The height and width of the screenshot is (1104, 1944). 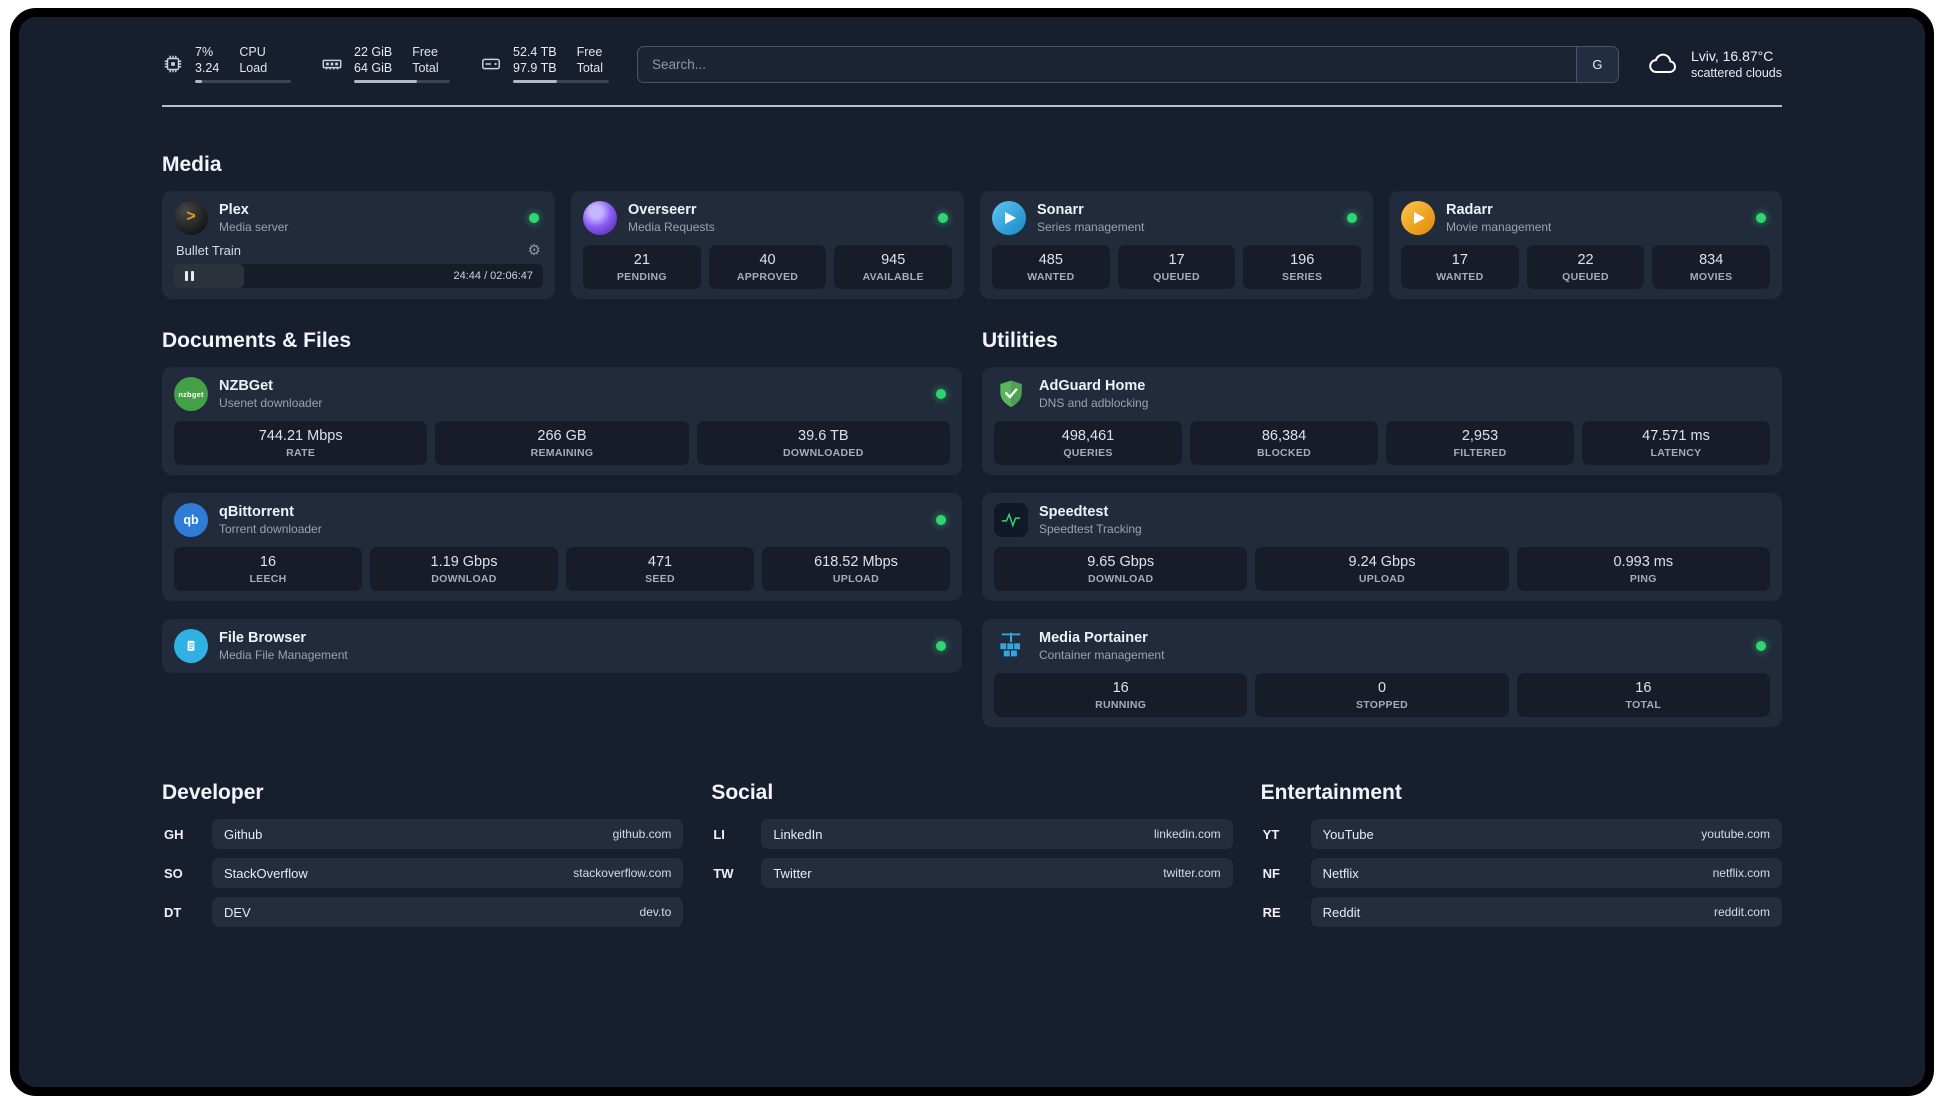 What do you see at coordinates (191, 646) in the screenshot?
I see `filebrowser-icon` at bounding box center [191, 646].